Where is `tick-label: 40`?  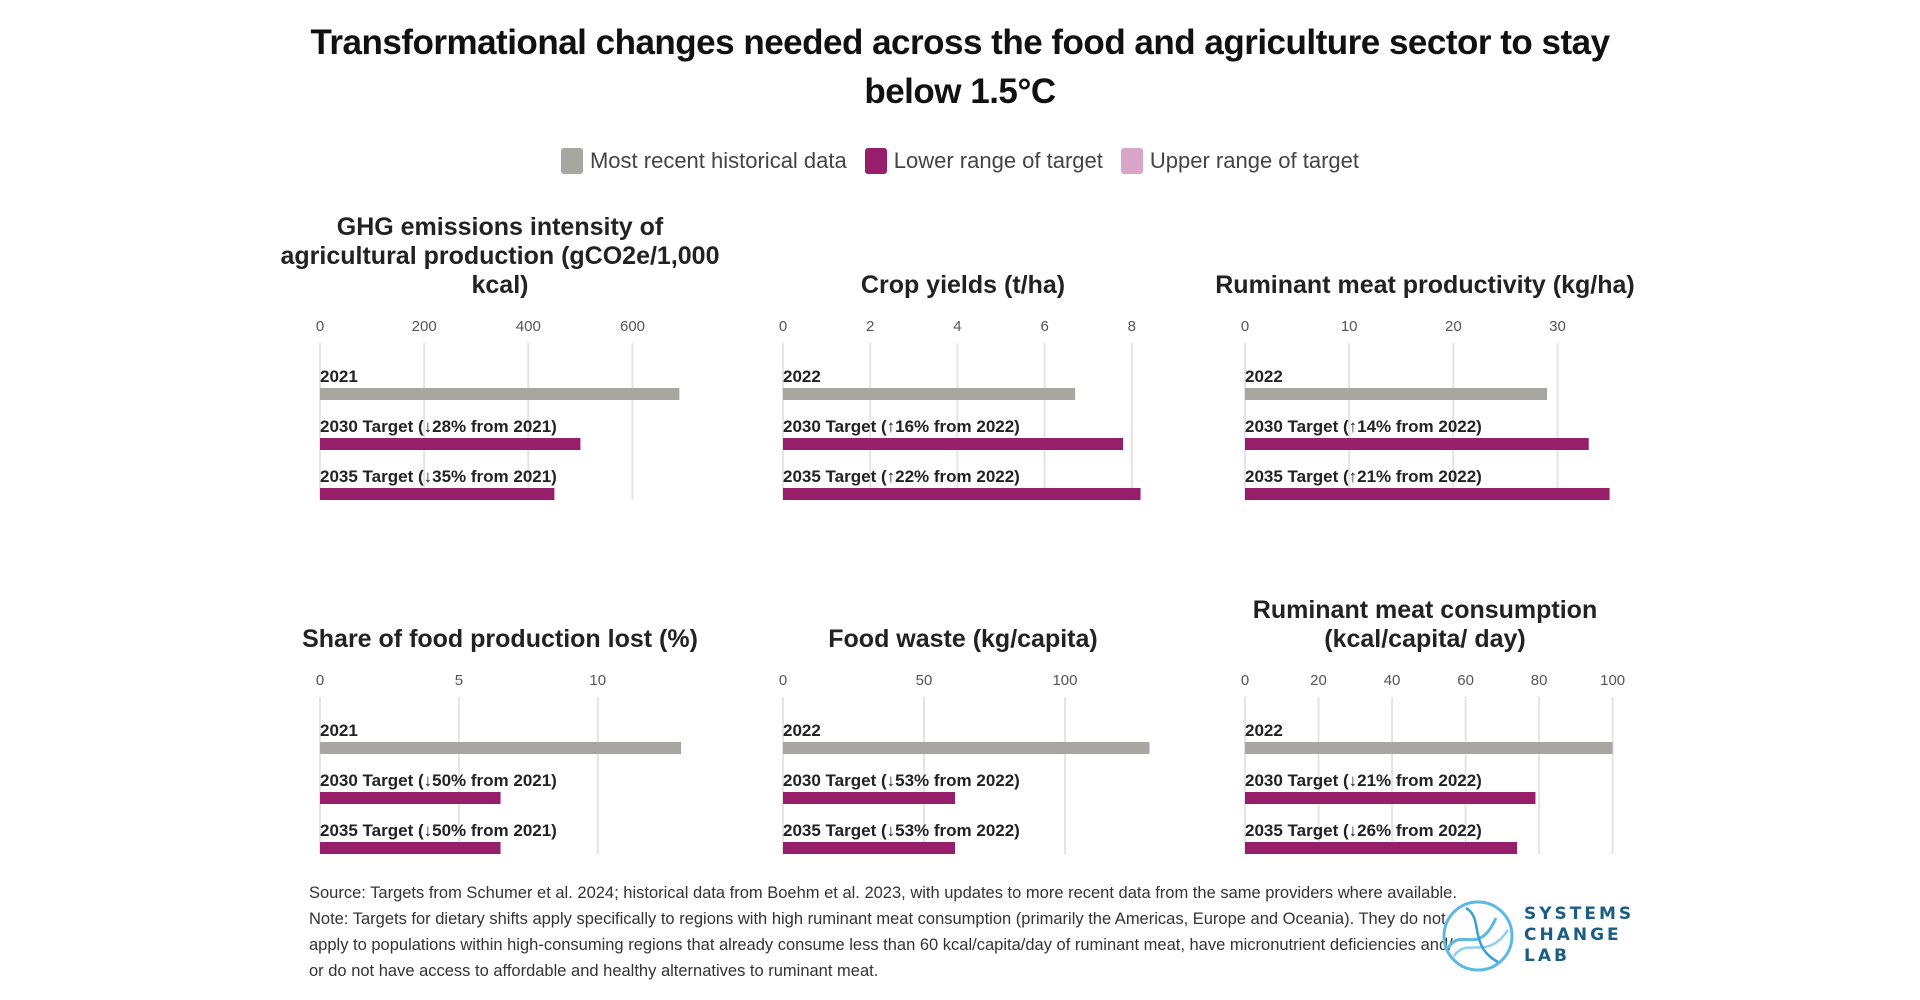 tick-label: 40 is located at coordinates (1392, 680).